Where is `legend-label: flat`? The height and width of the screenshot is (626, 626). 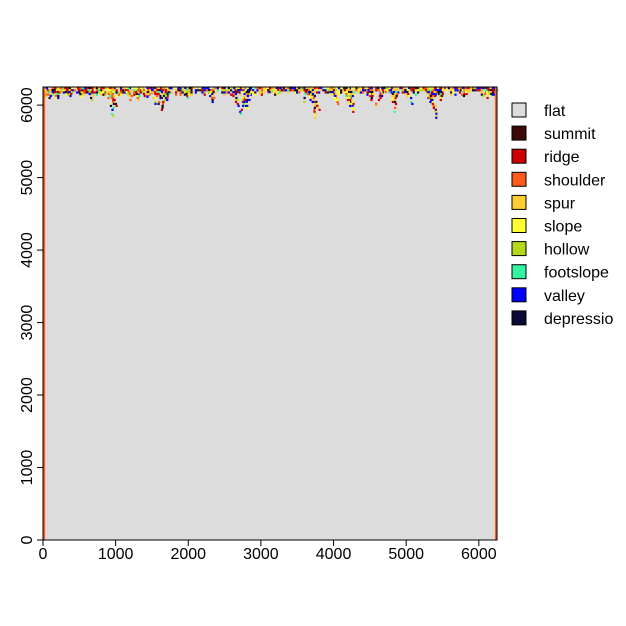 legend-label: flat is located at coordinates (555, 111).